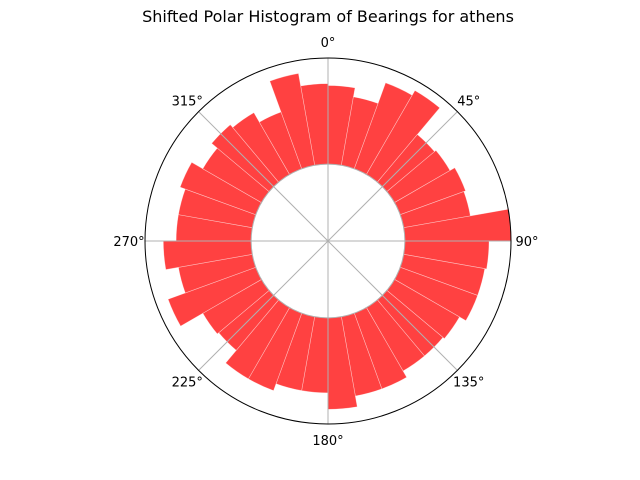  Describe the element at coordinates (327, 441) in the screenshot. I see `theta-tick-label-4: 180°` at that location.